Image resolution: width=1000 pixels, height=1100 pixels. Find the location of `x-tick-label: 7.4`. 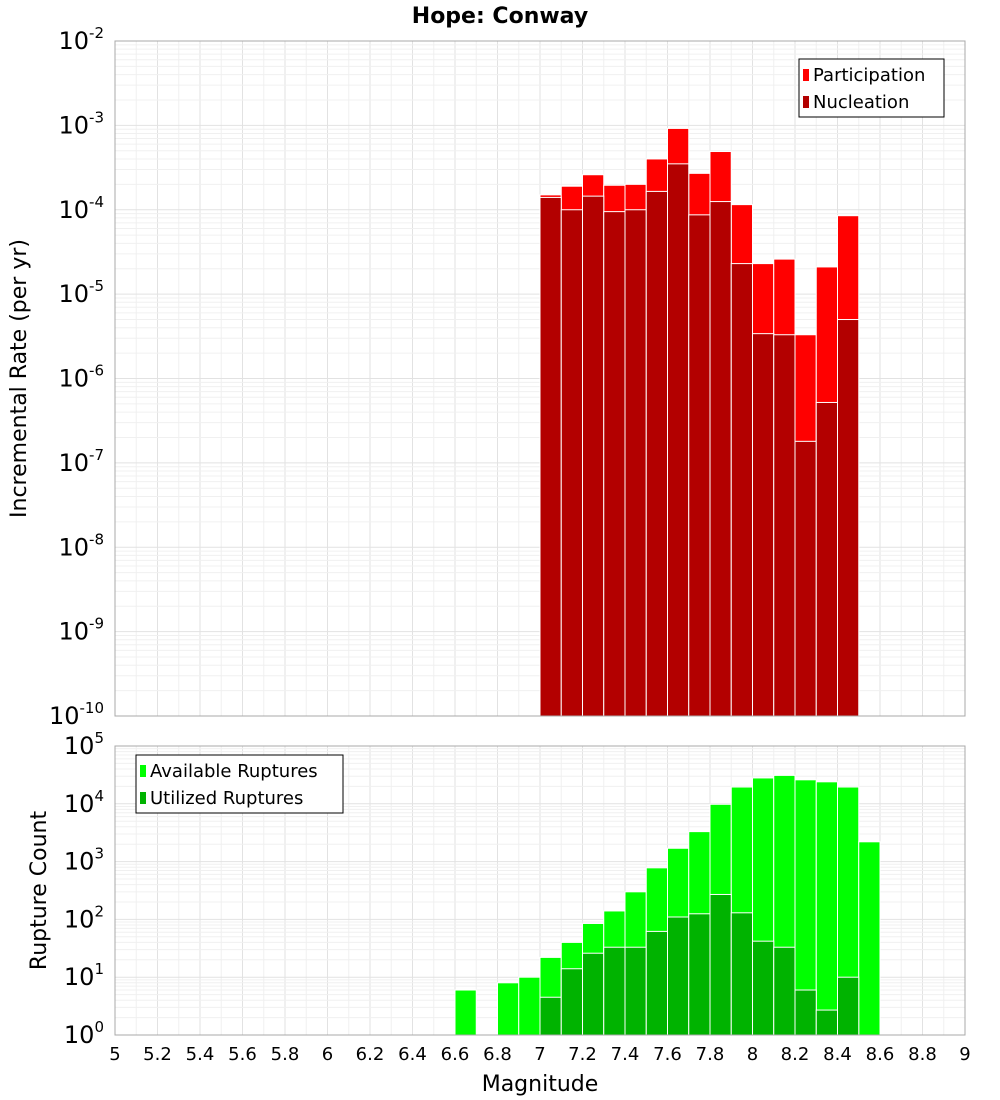

x-tick-label: 7.4 is located at coordinates (625, 1054).